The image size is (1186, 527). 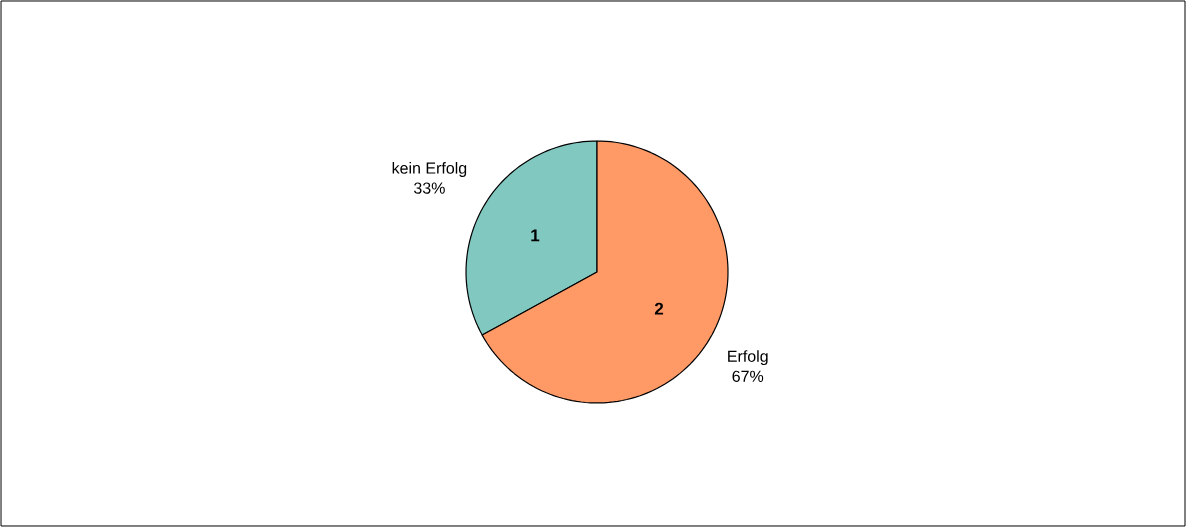 What do you see at coordinates (535, 235) in the screenshot?
I see `text: 1` at bounding box center [535, 235].